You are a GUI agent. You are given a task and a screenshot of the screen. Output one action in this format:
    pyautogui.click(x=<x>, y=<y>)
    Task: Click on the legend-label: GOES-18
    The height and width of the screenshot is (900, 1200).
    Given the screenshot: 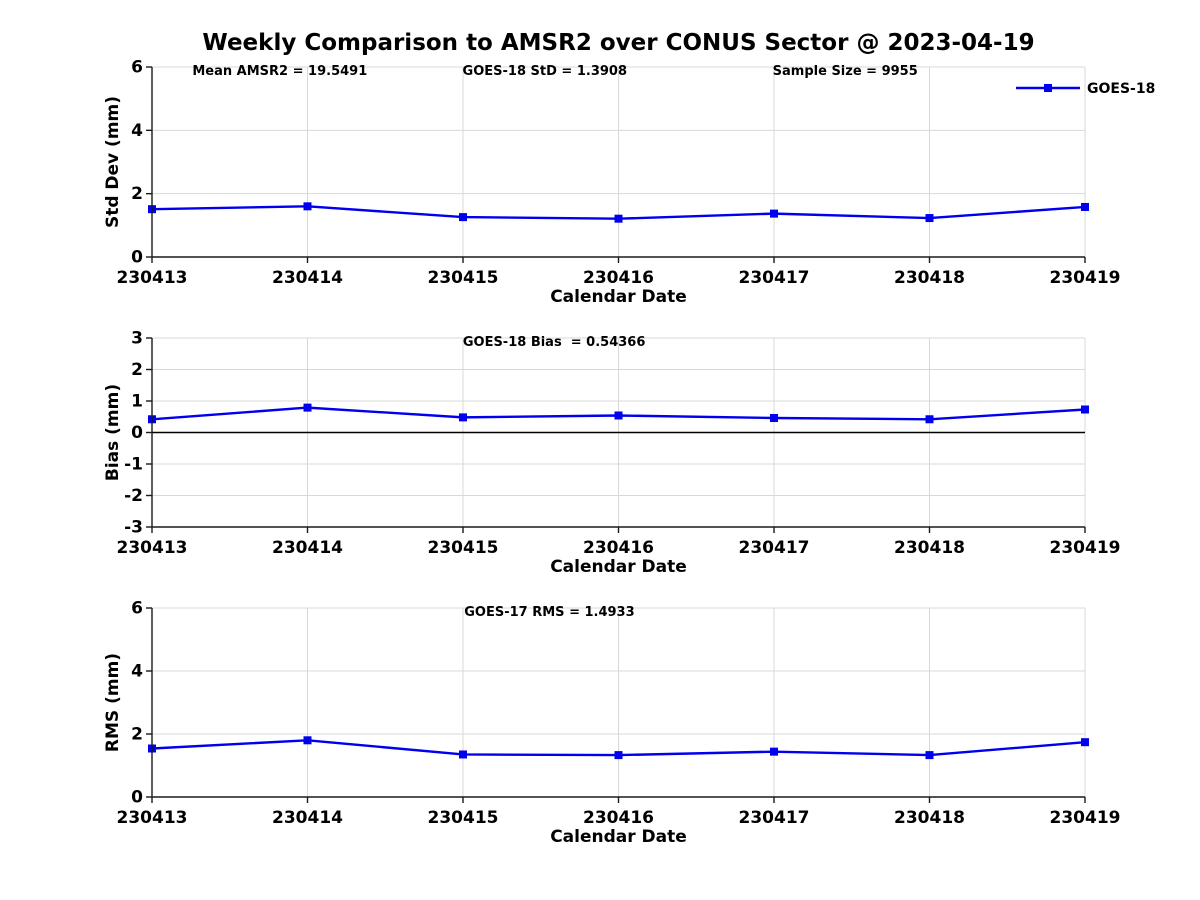 What is the action you would take?
    pyautogui.click(x=1121, y=89)
    